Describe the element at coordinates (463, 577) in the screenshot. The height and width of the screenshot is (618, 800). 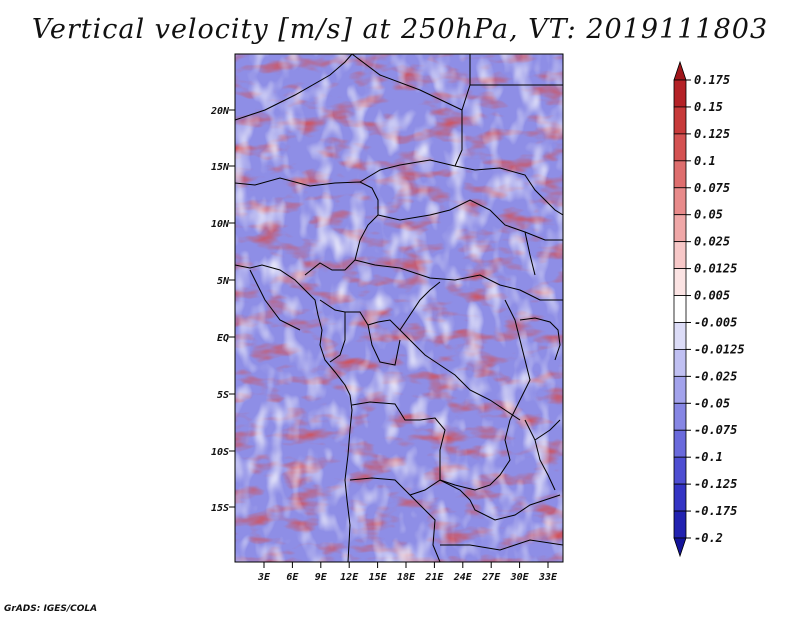
I see `lon-label: 24E` at that location.